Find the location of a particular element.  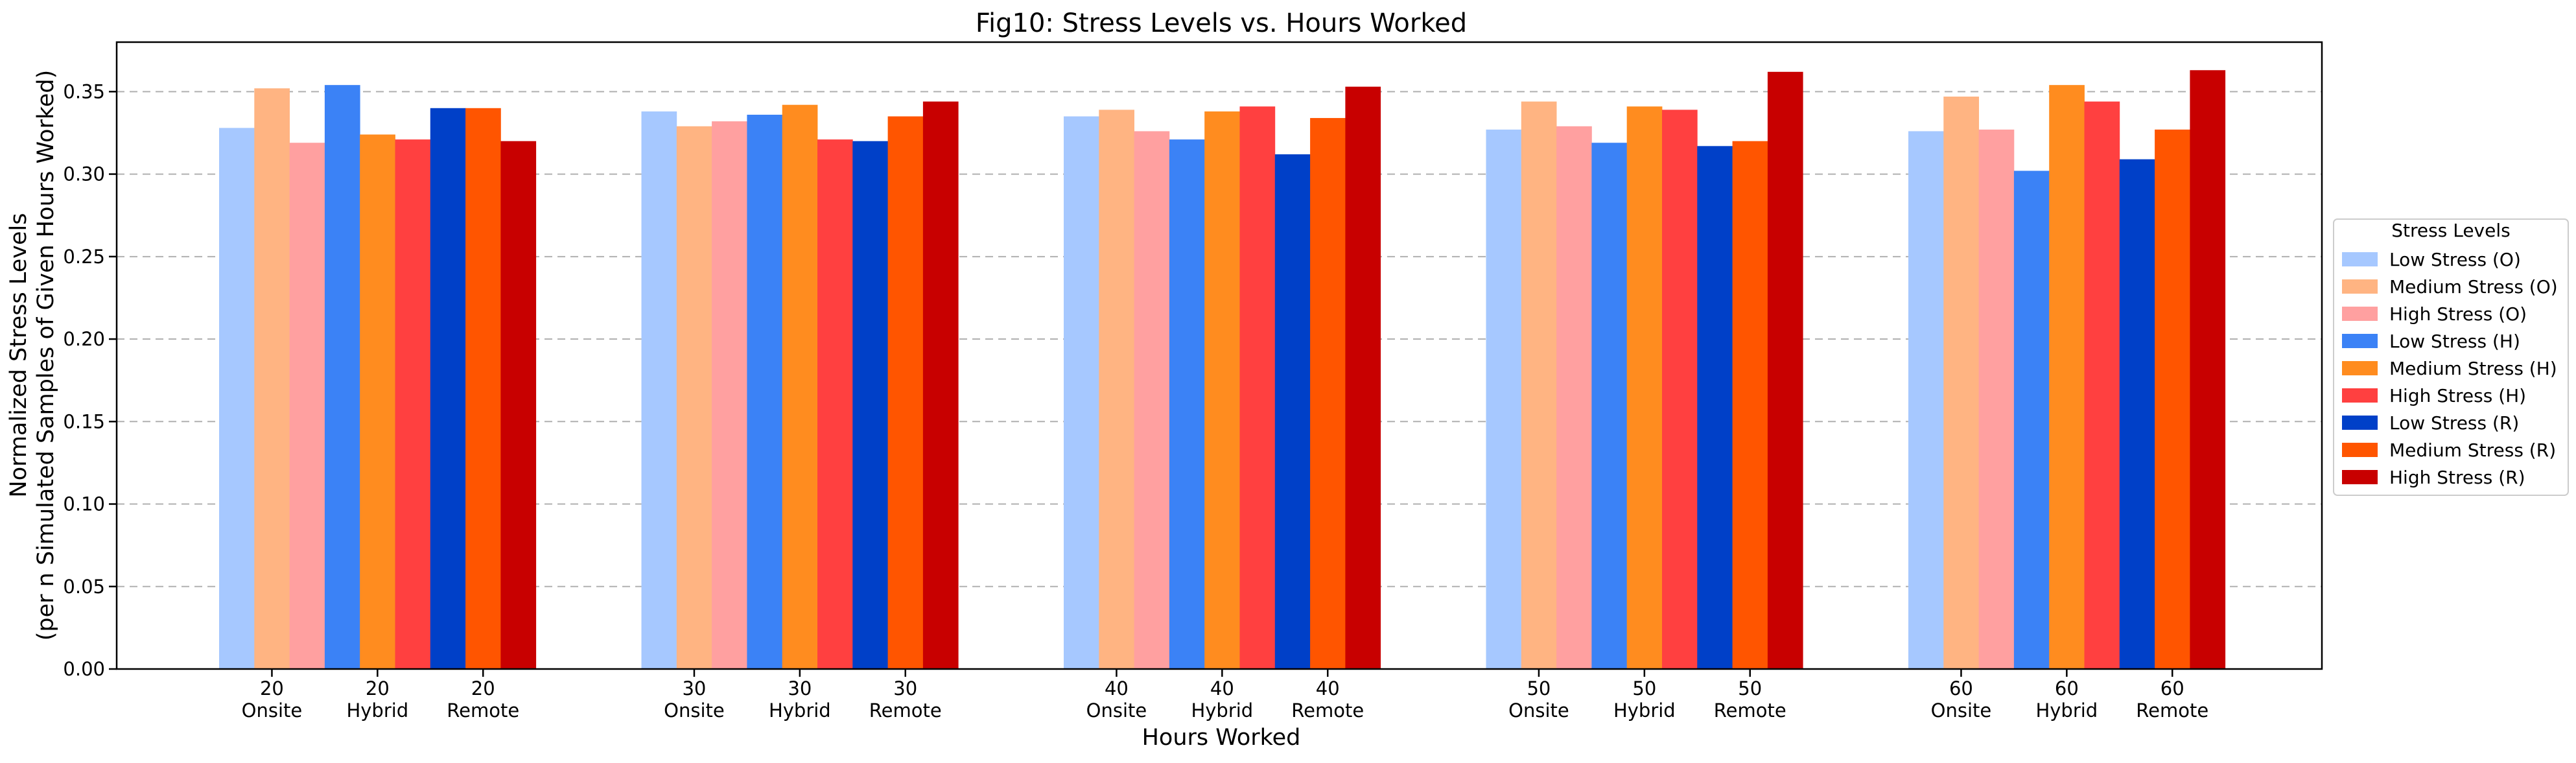

legend-label: Medium Stress (O) is located at coordinates (2473, 287).